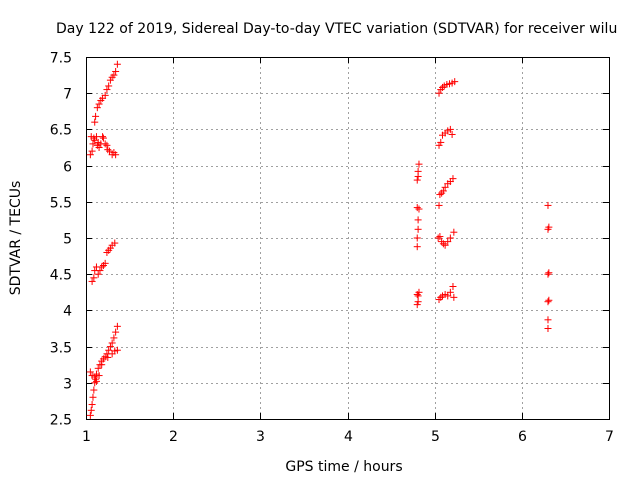  What do you see at coordinates (61, 276) in the screenshot?
I see `y-tick-label: 4.5` at bounding box center [61, 276].